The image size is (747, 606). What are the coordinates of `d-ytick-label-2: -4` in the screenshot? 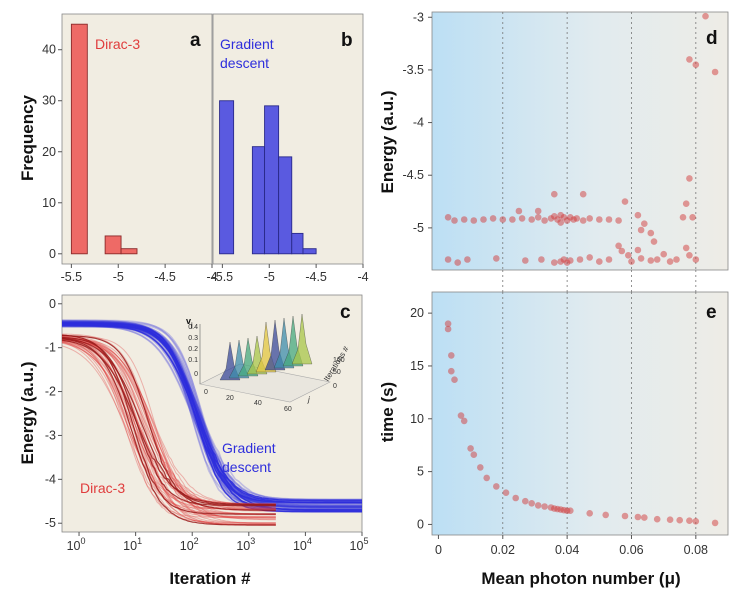 It's located at (418, 123).